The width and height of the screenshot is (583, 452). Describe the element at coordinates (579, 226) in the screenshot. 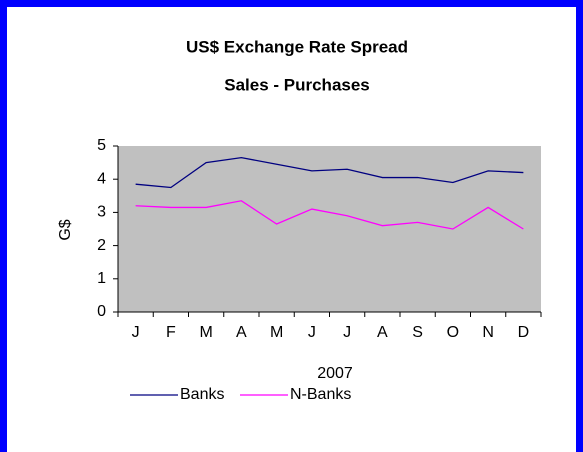

I see `frame-right` at that location.